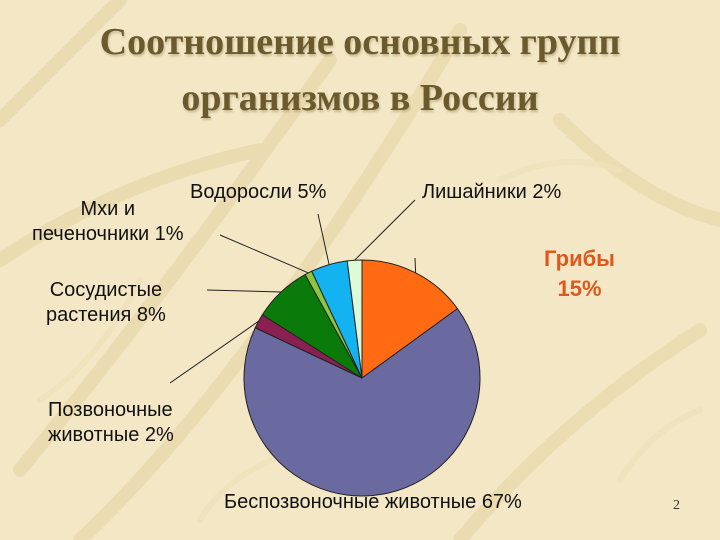 The image size is (720, 540). What do you see at coordinates (373, 502) in the screenshot?
I see `label-invertebrates: Беспозвоночные животные 67%` at bounding box center [373, 502].